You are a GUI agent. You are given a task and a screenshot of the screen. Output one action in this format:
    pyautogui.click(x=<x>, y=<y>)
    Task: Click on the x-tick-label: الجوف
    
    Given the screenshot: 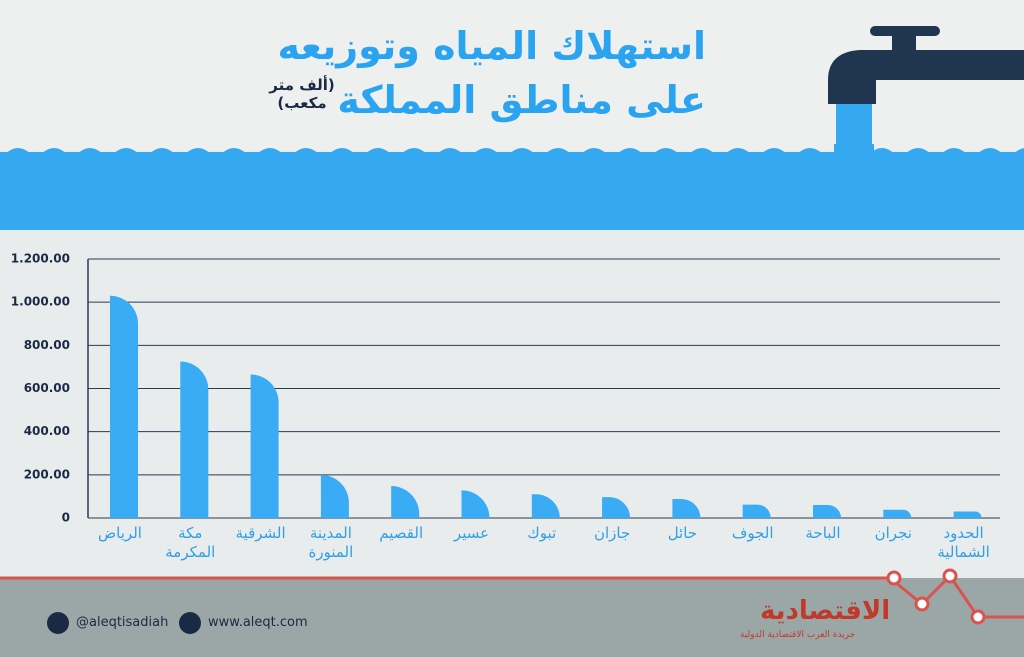 What is the action you would take?
    pyautogui.click(x=752, y=533)
    